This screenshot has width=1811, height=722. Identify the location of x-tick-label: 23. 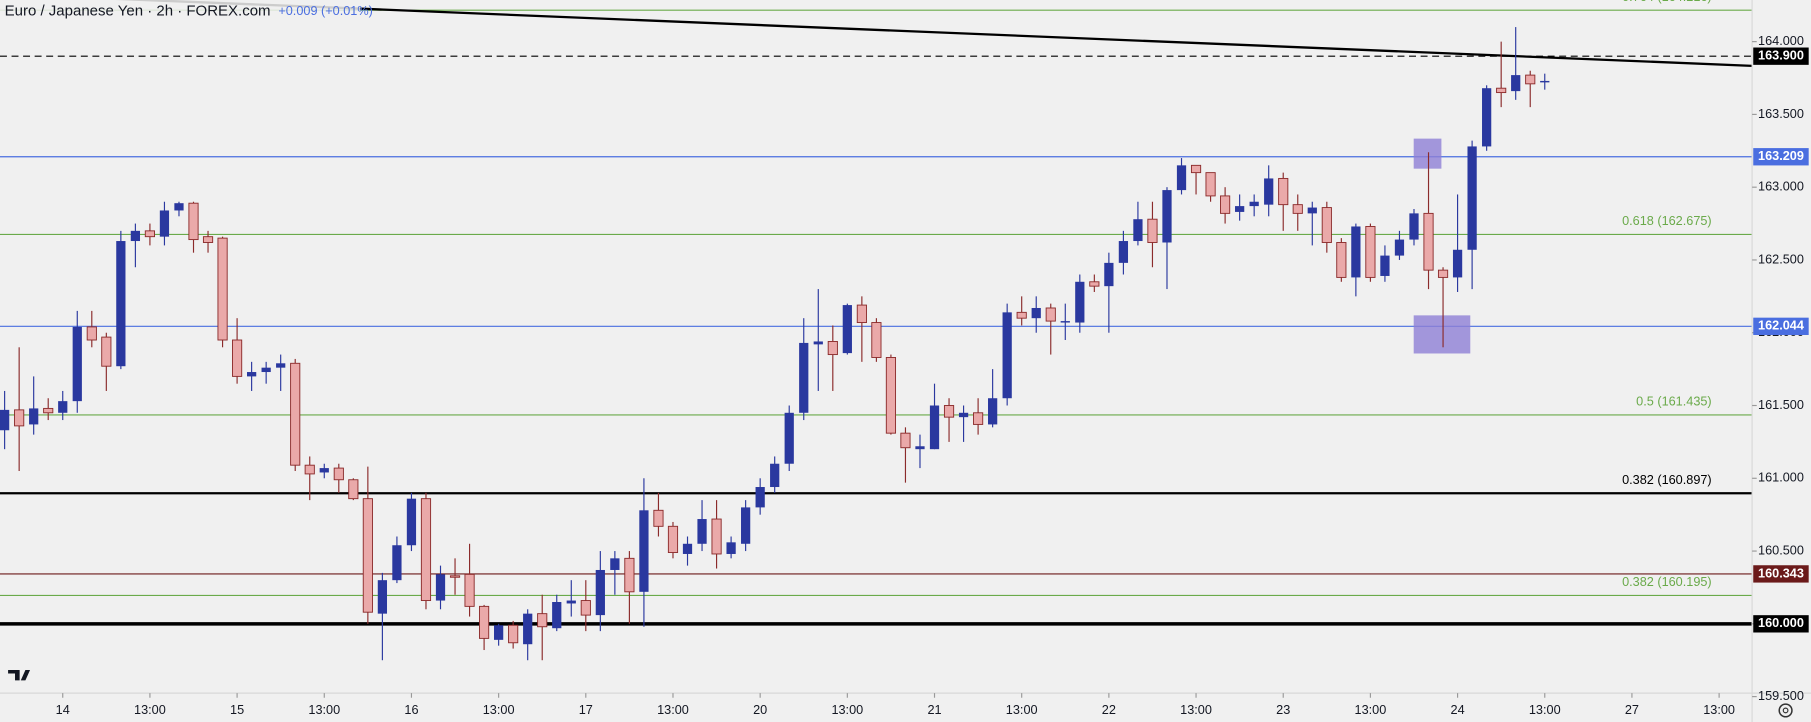
(1283, 710).